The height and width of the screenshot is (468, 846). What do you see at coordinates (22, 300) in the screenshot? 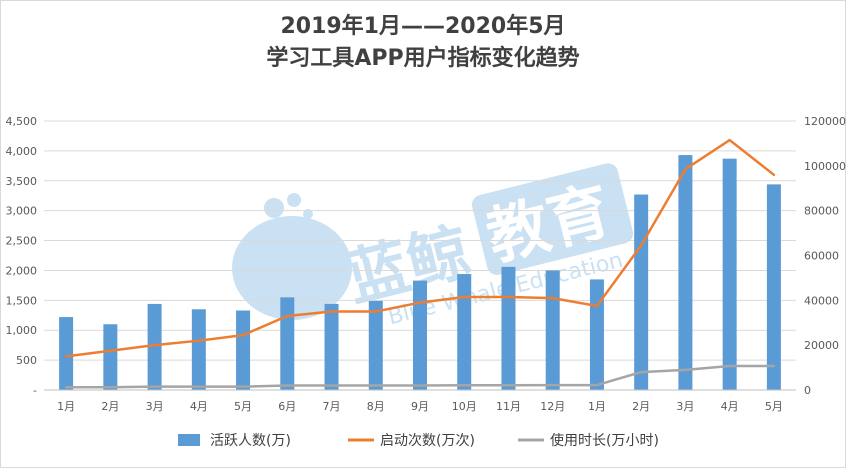
I see `y-left-tick-label: 1,500` at bounding box center [22, 300].